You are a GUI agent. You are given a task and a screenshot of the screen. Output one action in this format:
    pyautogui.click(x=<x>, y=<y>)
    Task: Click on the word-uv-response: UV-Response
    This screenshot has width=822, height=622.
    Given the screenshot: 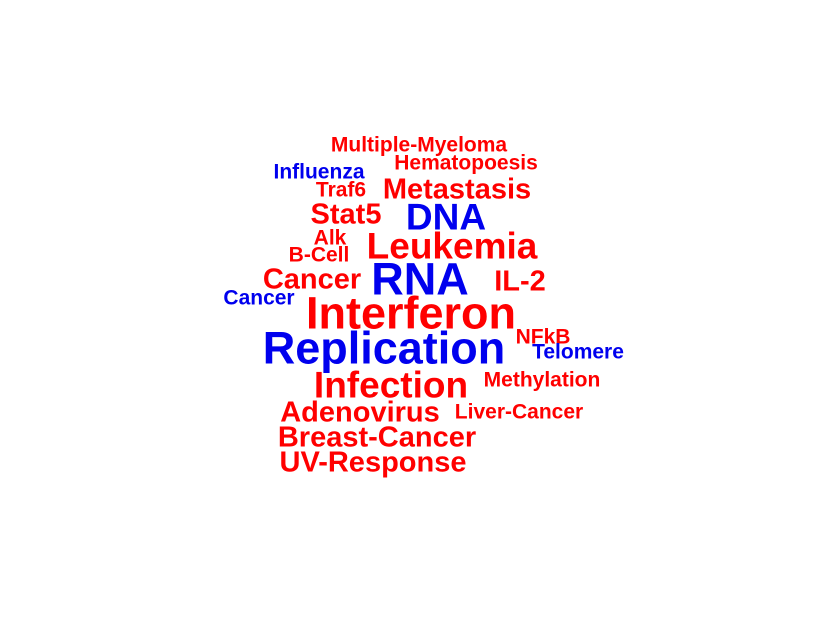 What is the action you would take?
    pyautogui.click(x=373, y=462)
    